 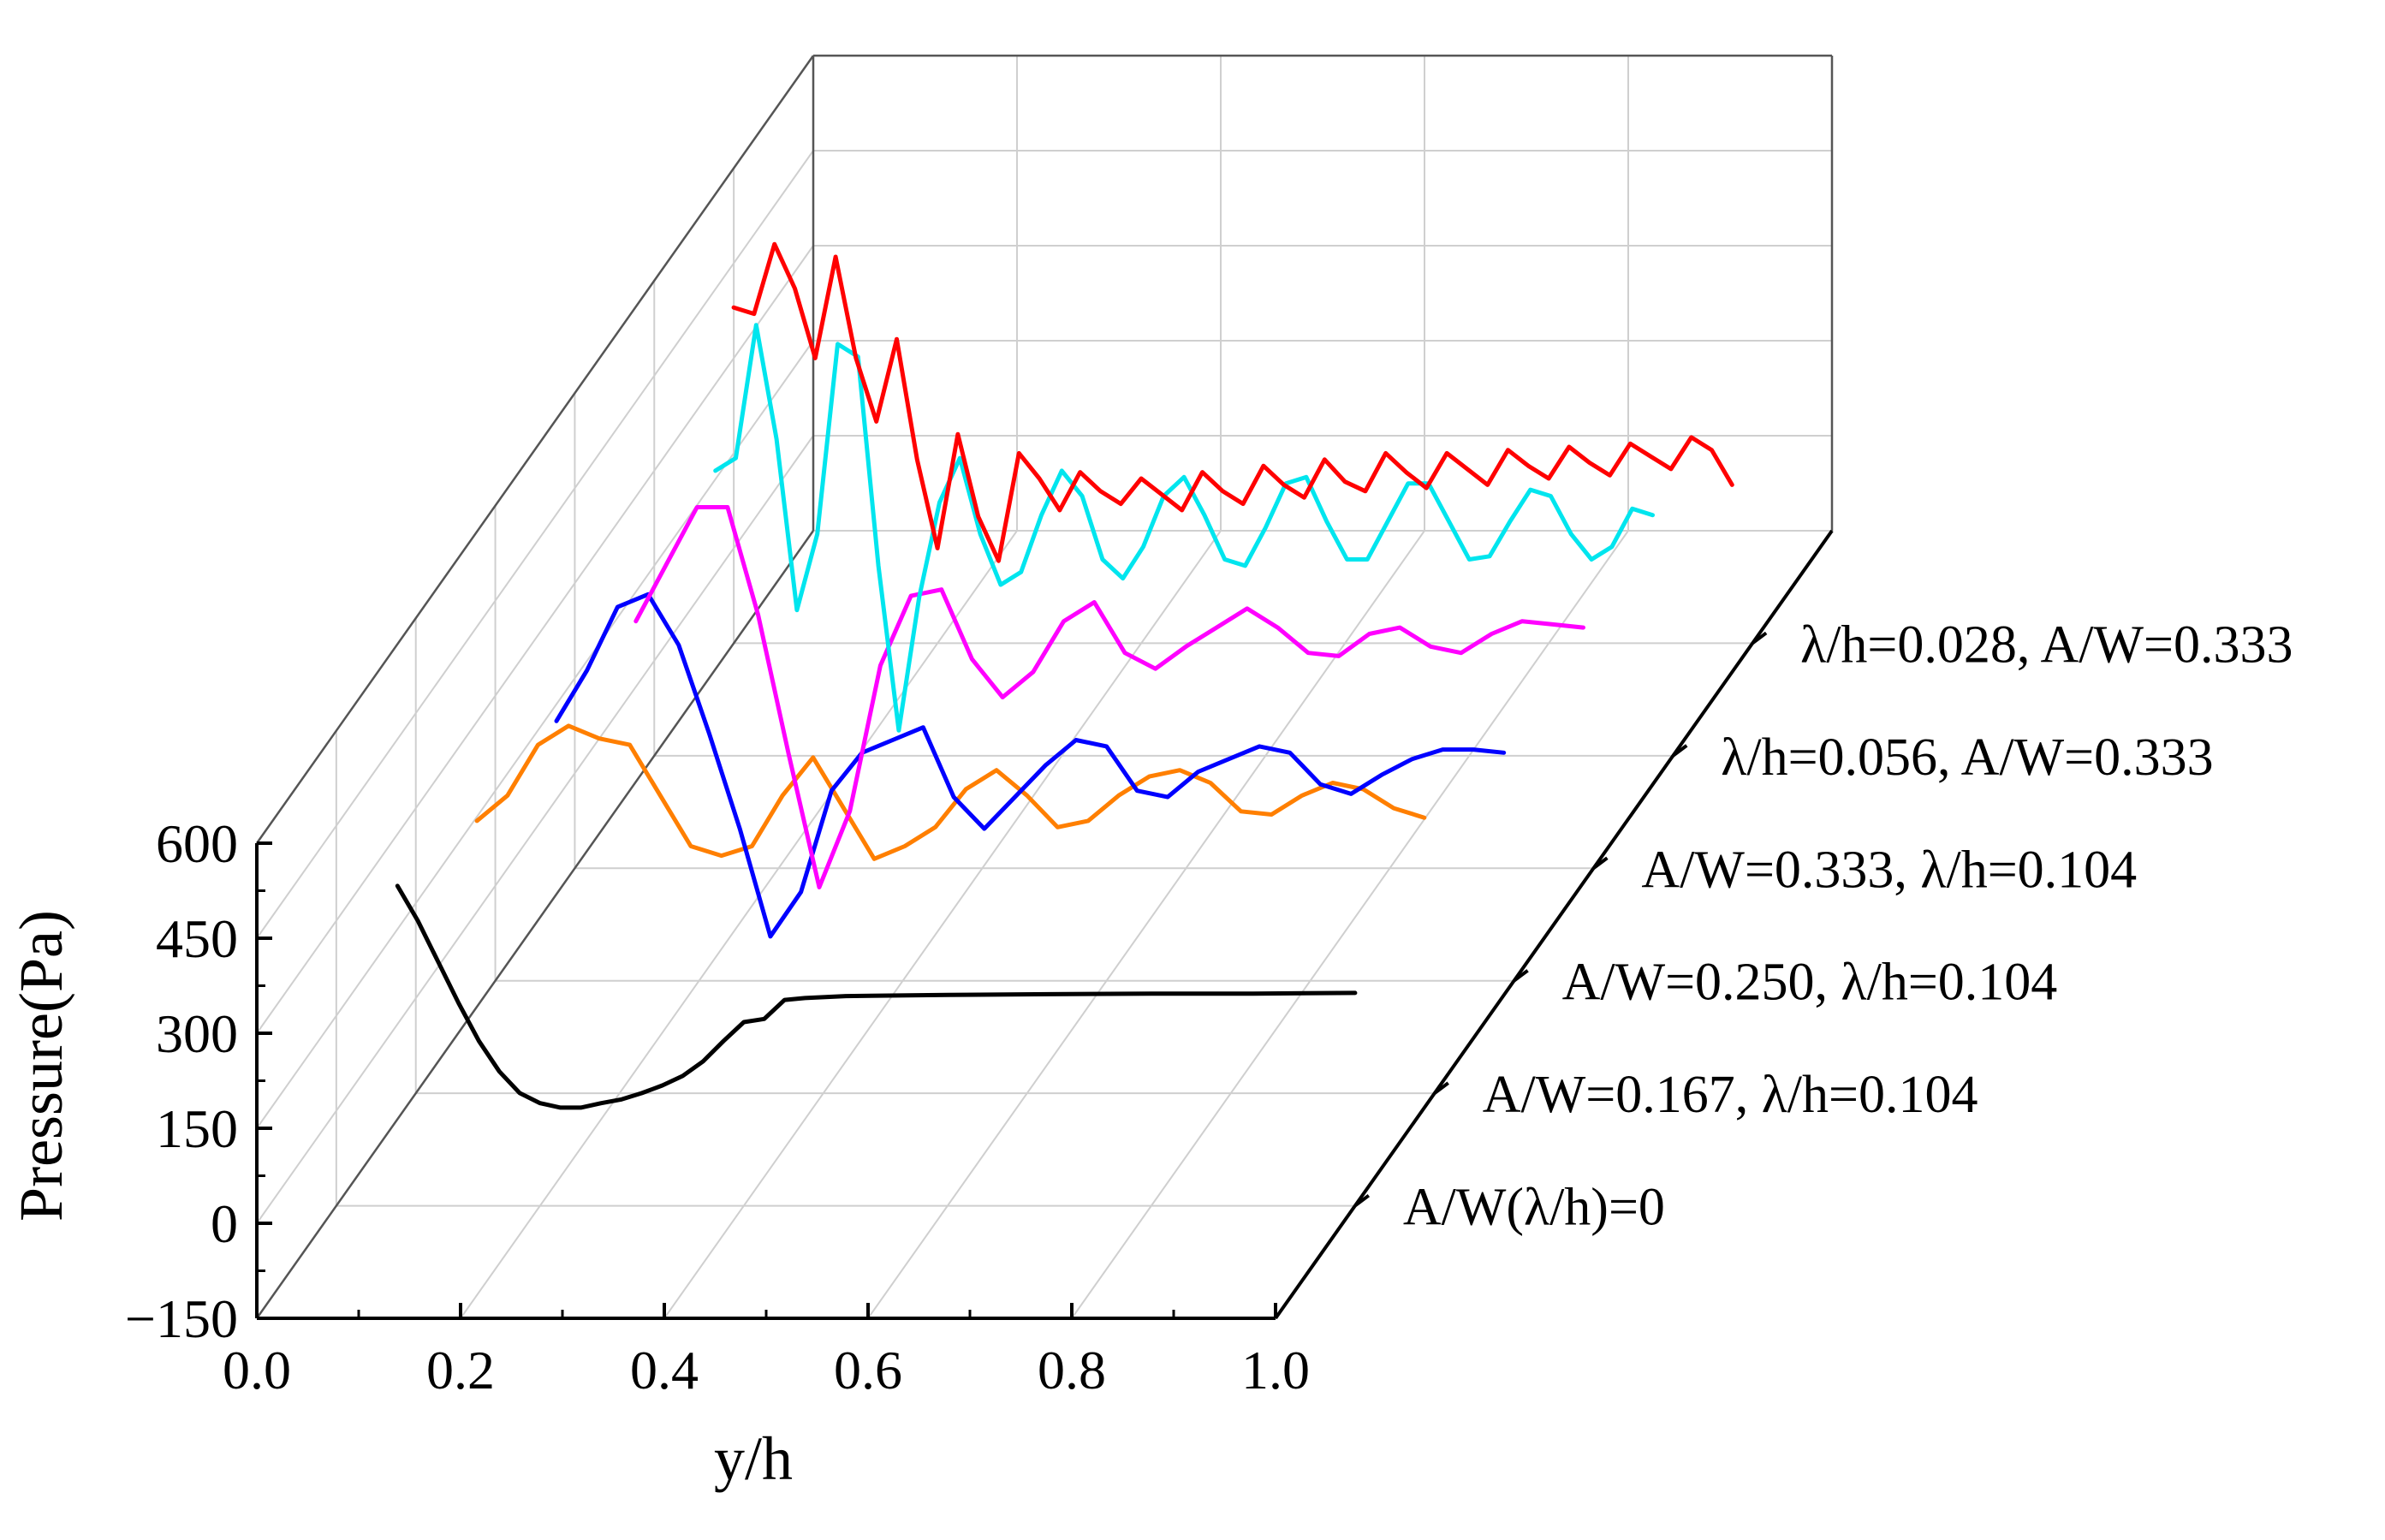 What do you see at coordinates (197, 1033) in the screenshot?
I see `y-tick-label: 300` at bounding box center [197, 1033].